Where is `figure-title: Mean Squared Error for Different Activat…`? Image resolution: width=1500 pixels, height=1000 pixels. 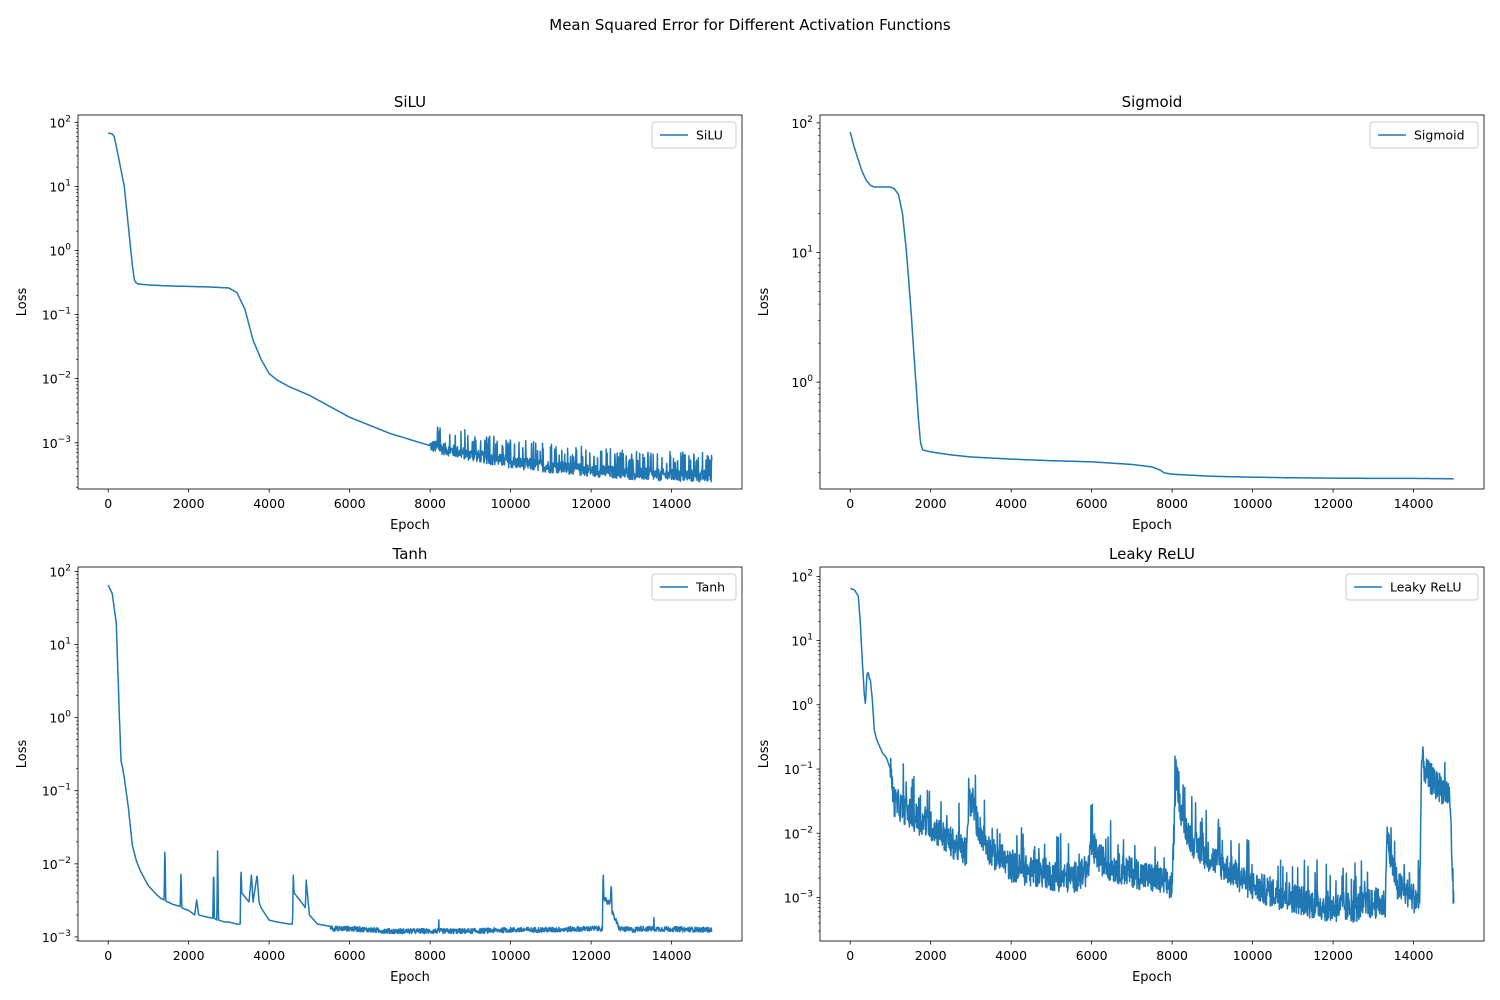 figure-title: Mean Squared Error for Different Activat… is located at coordinates (750, 25).